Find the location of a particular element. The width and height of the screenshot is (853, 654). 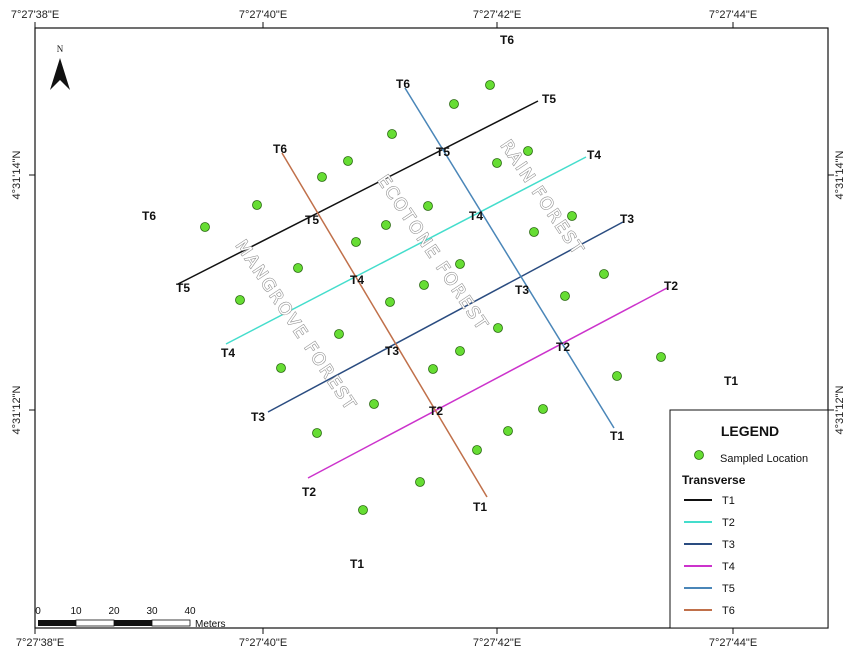

label-t4-end: T4 is located at coordinates (594, 155).